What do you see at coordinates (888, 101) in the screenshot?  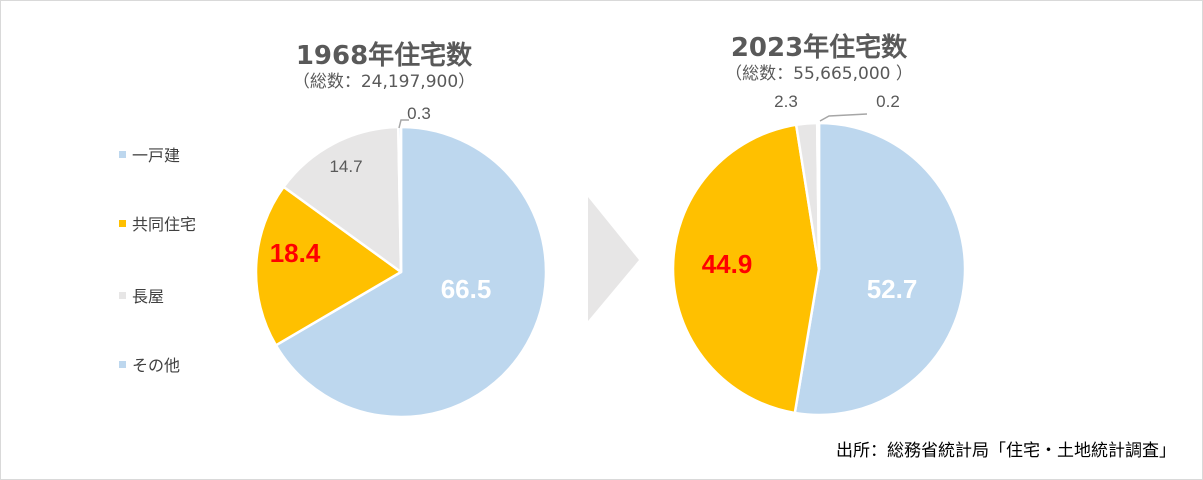 I see `pie-2023-label-other: 0.2` at bounding box center [888, 101].